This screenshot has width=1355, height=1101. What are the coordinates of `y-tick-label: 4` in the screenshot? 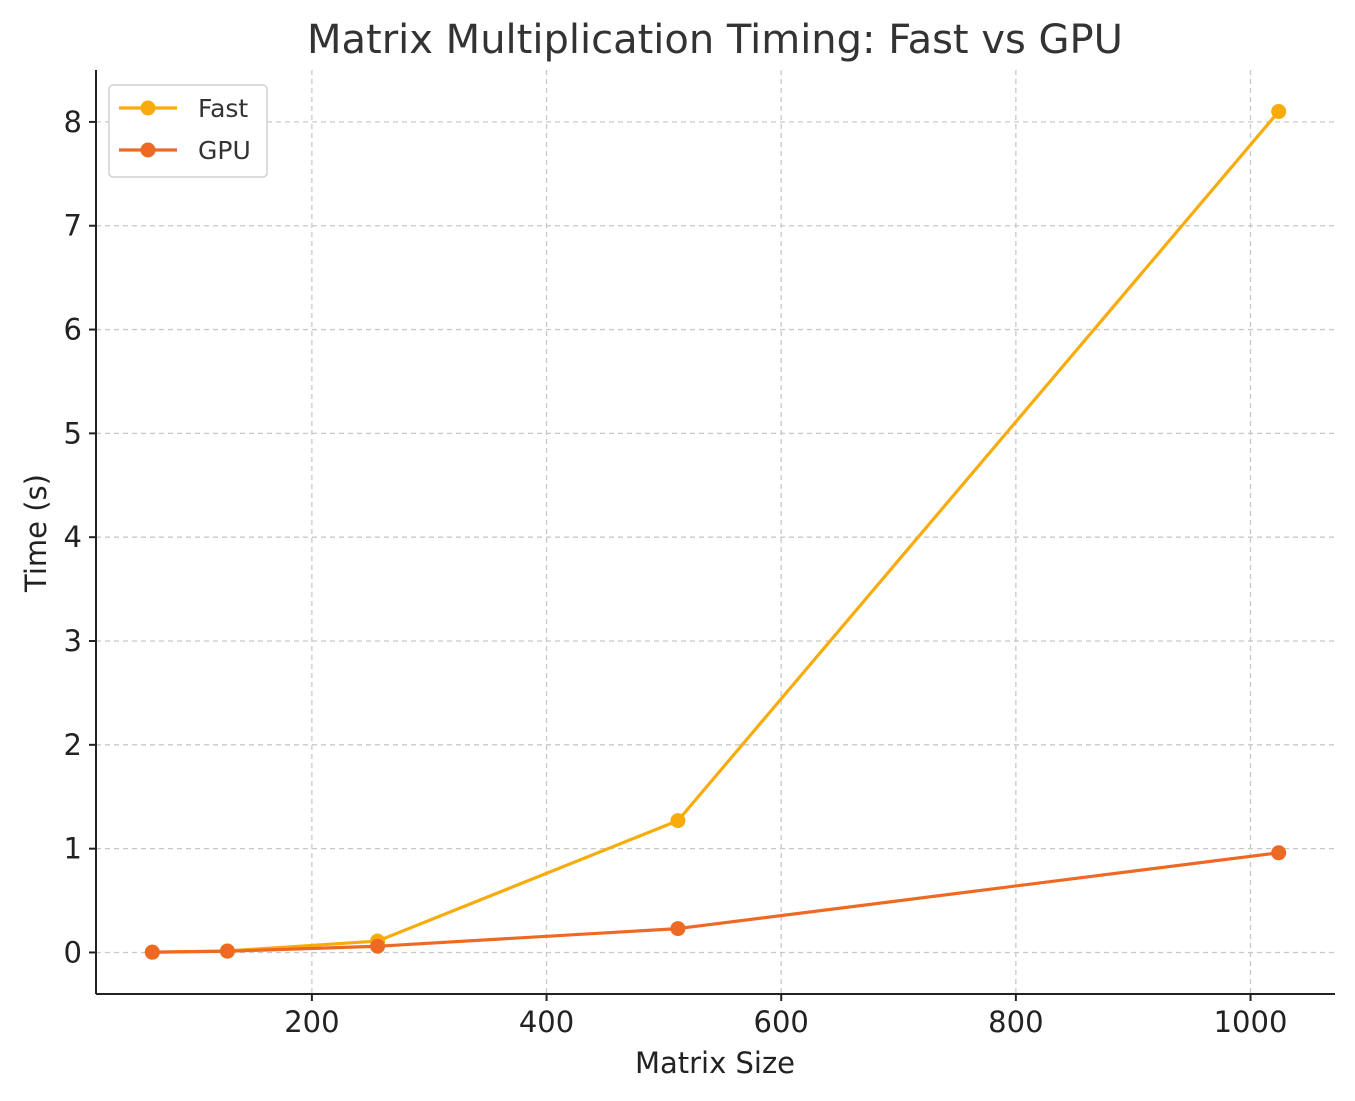 It's located at (73, 537).